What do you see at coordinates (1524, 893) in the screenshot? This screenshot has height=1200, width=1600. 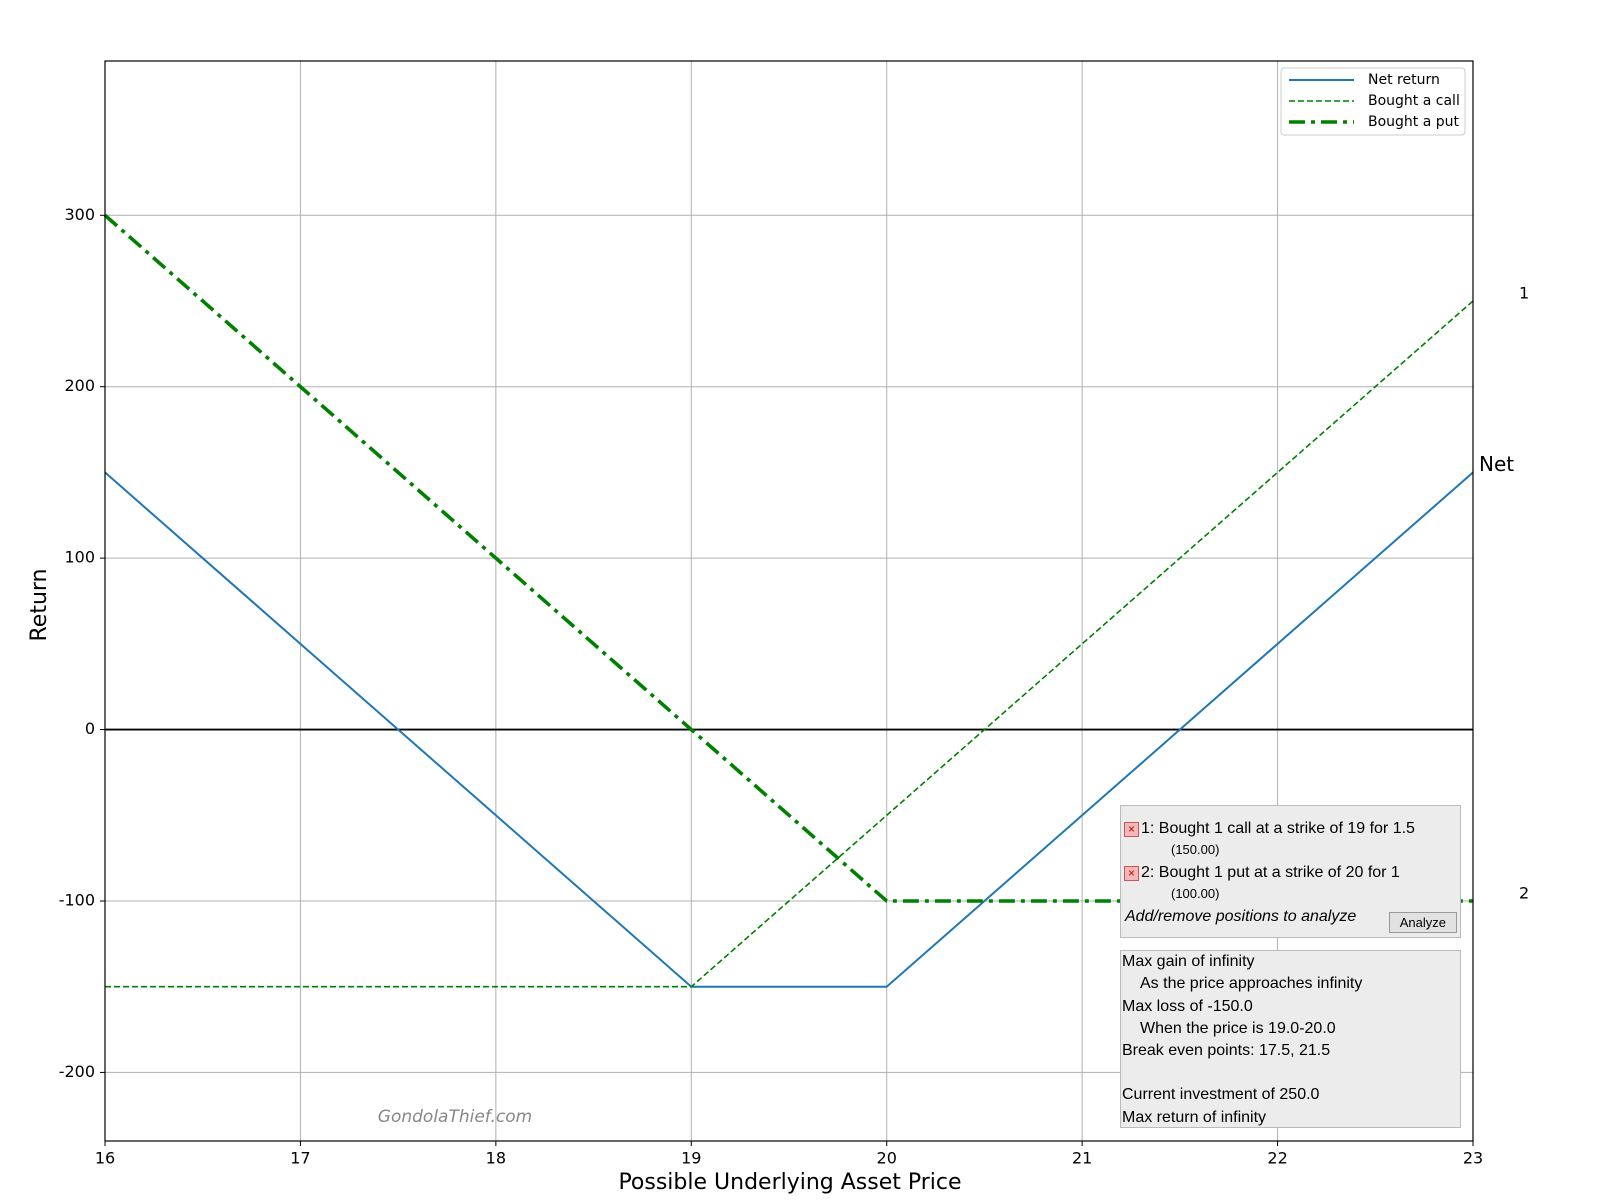 I see `series-end-label: 2` at bounding box center [1524, 893].